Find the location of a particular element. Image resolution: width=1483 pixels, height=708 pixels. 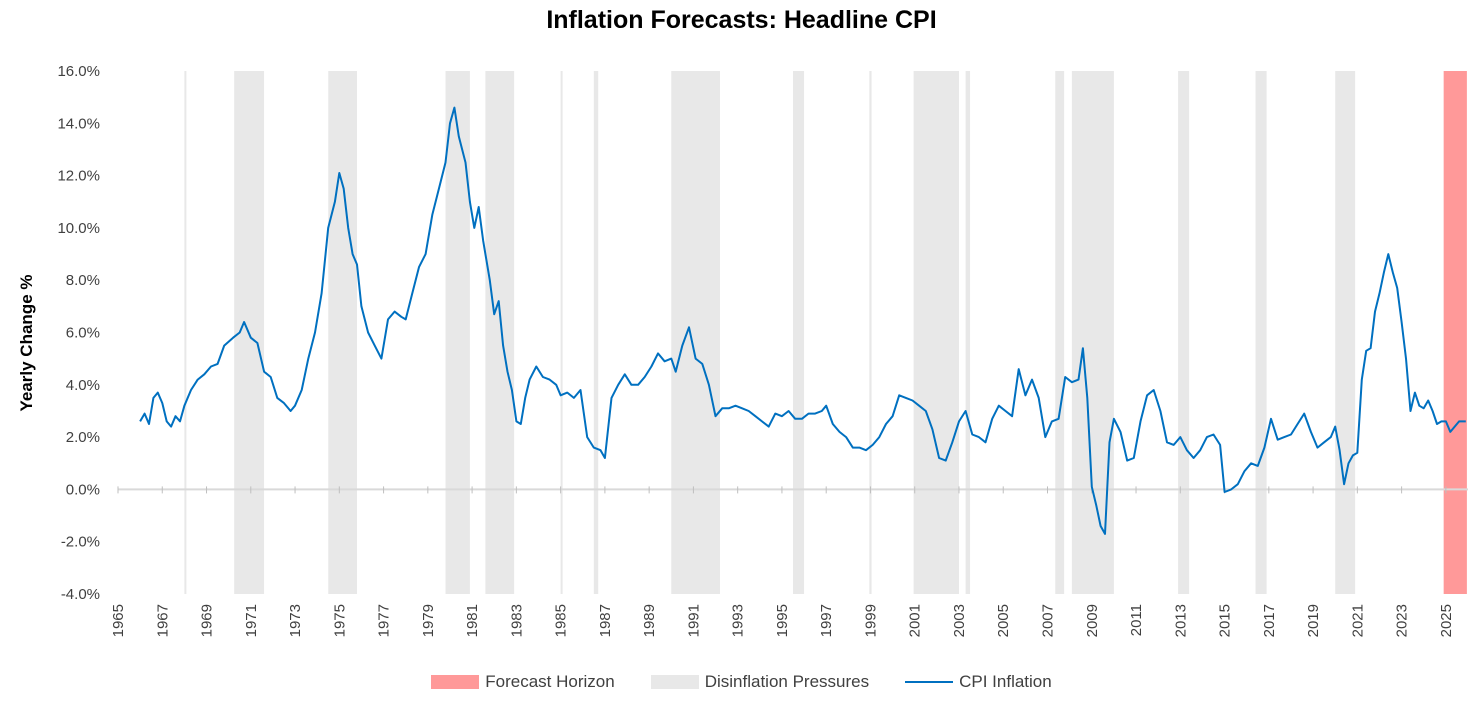

x-tick-label-4: 1973 is located at coordinates (295, 620).